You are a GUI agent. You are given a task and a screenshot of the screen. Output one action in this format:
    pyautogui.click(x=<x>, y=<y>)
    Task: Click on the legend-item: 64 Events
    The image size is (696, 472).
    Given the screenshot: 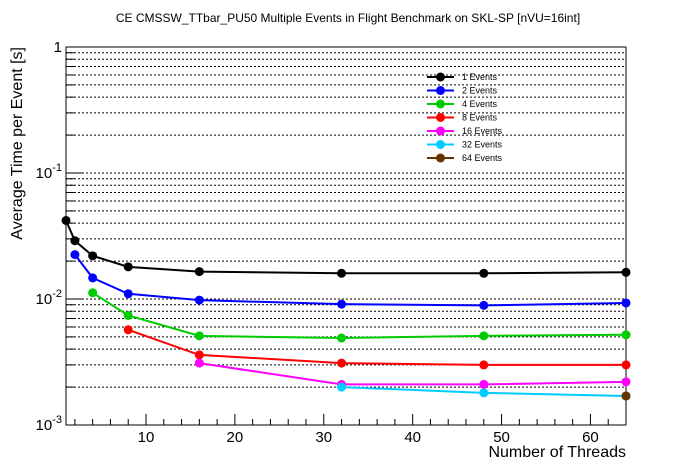 What is the action you would take?
    pyautogui.click(x=465, y=158)
    